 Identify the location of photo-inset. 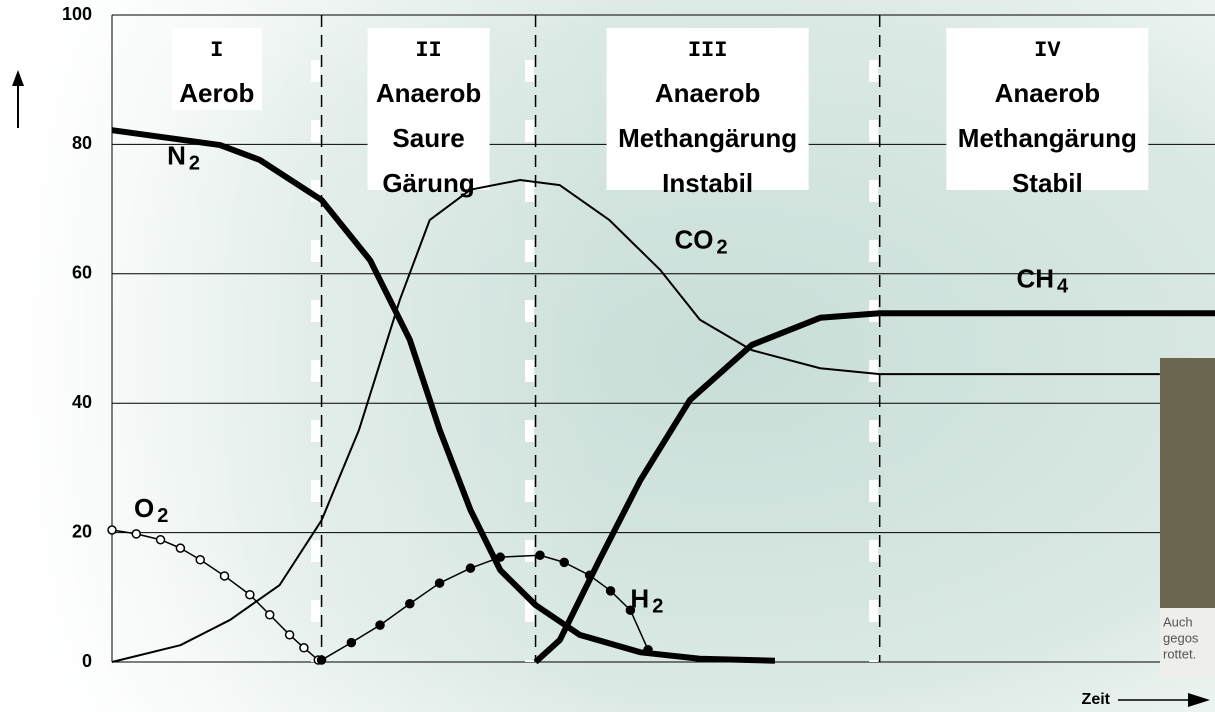
(1187, 518).